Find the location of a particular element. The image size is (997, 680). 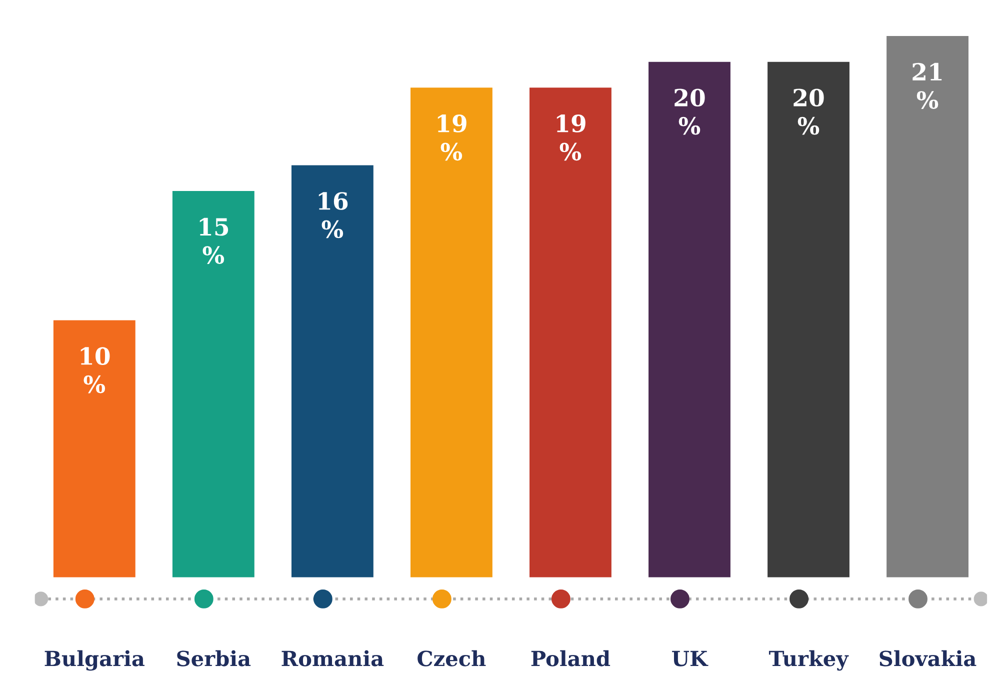

x-tick-label: Romania is located at coordinates (333, 658).